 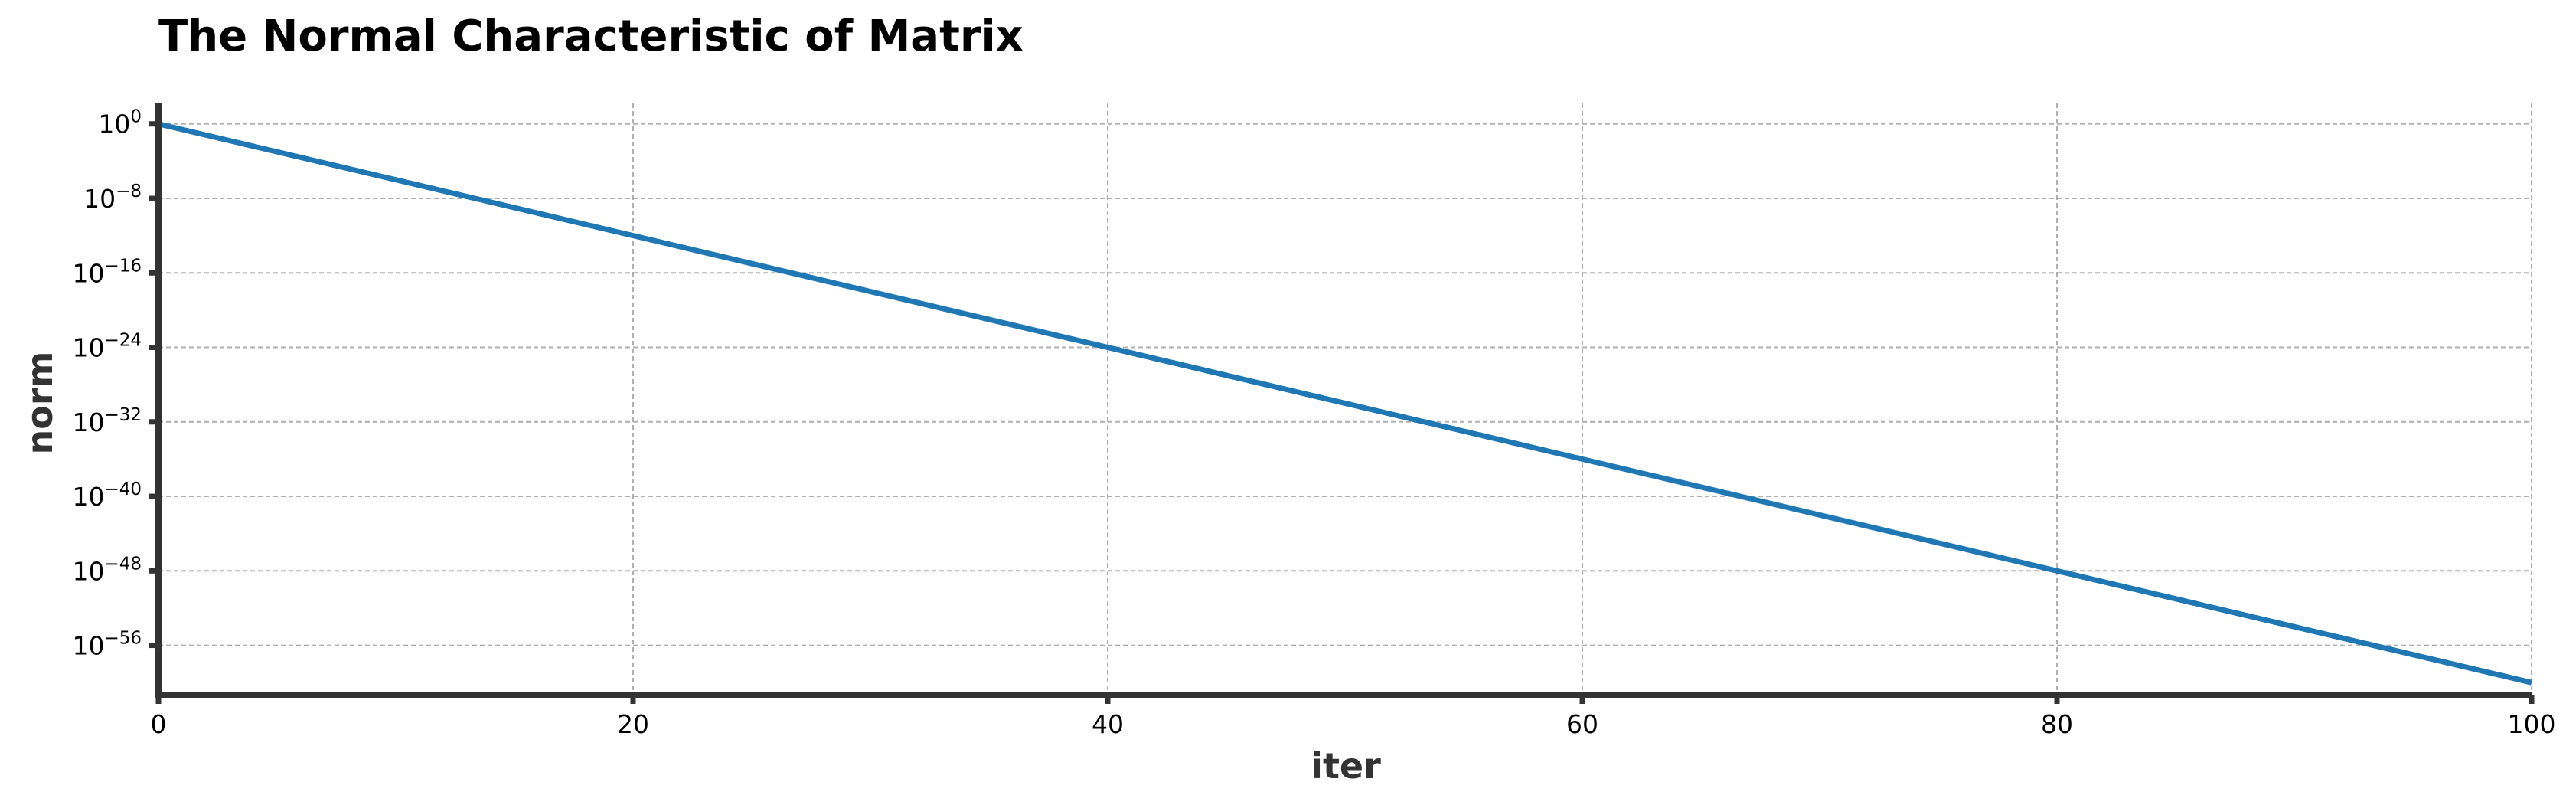 I want to click on y-tick-label: 10⁻³², so click(x=107, y=421).